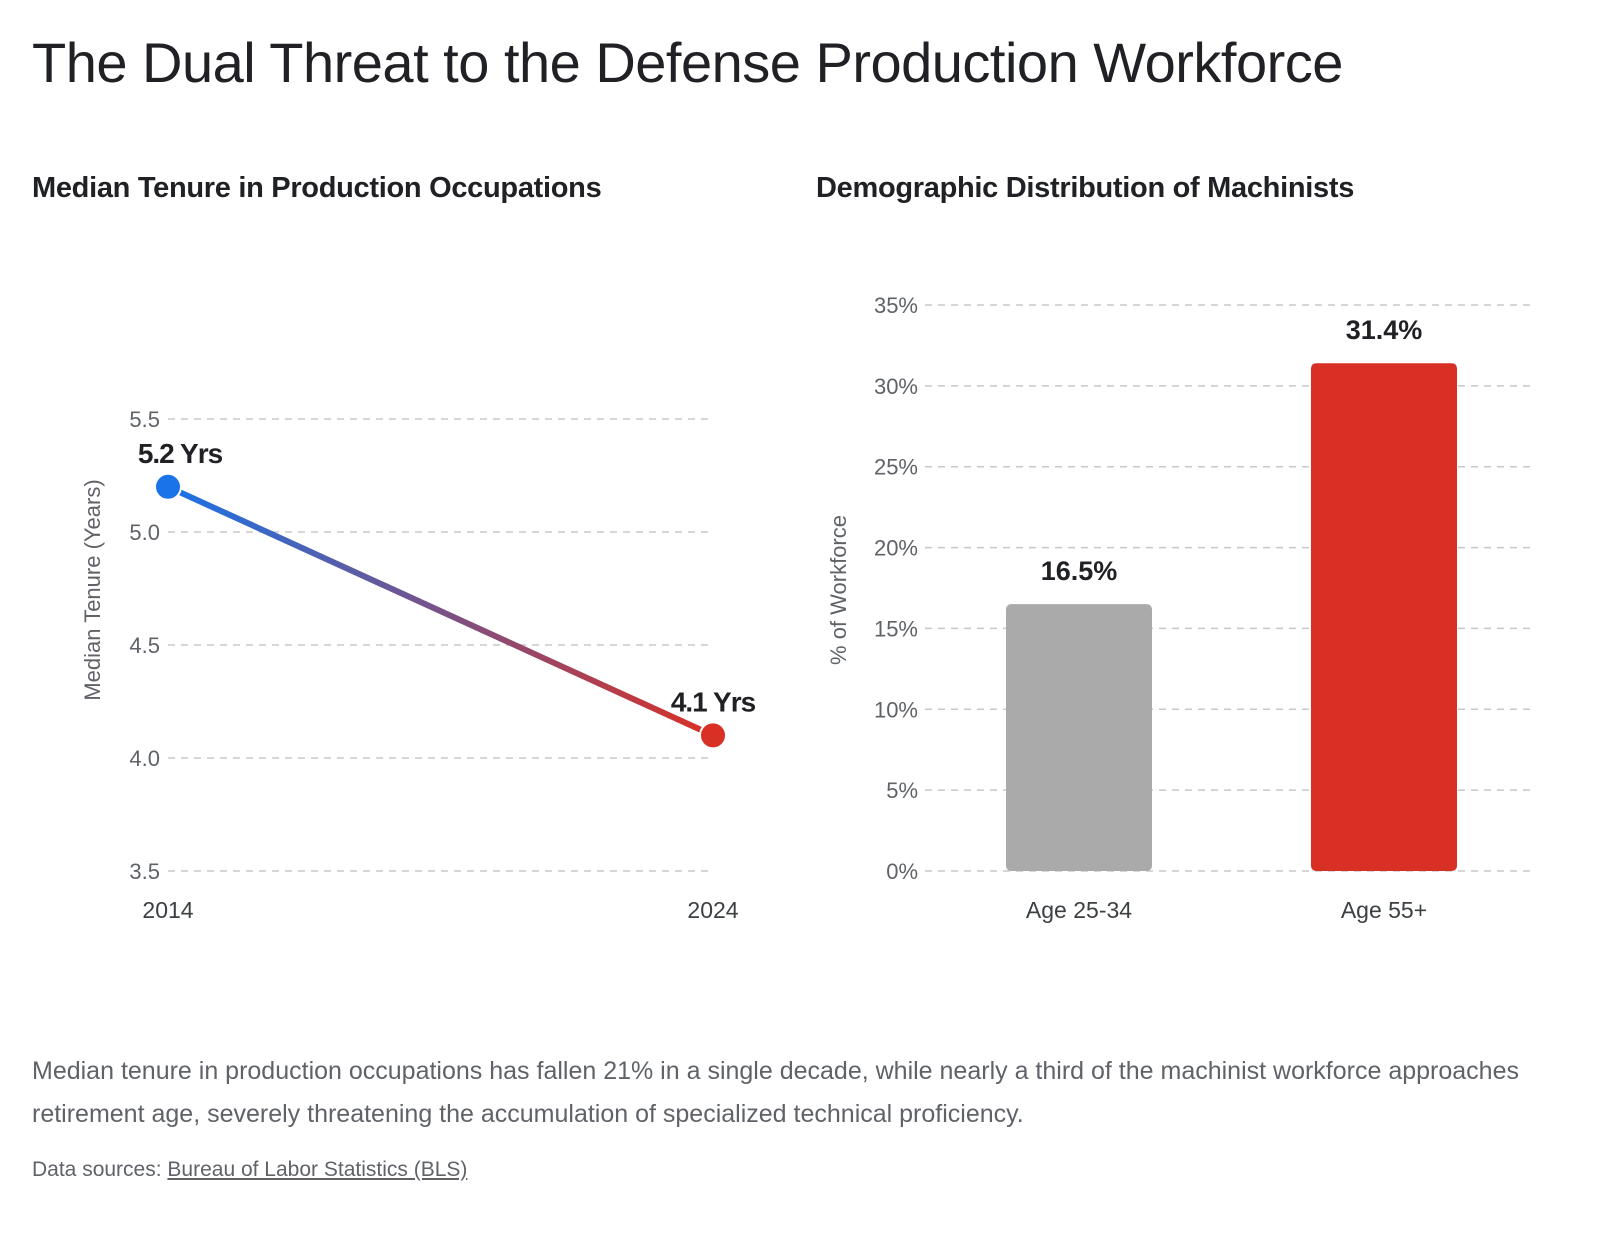 This screenshot has height=1246, width=1600. What do you see at coordinates (167, 910) in the screenshot?
I see `x-tick-label: 2014` at bounding box center [167, 910].